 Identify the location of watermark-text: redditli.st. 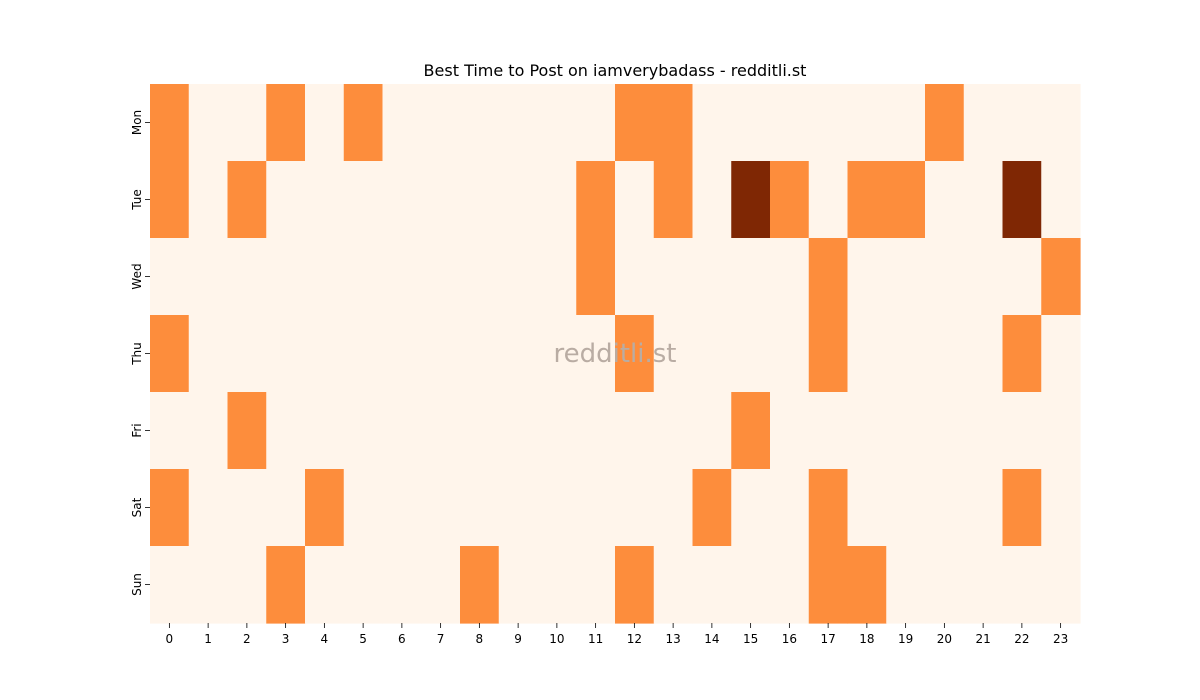
(615, 354).